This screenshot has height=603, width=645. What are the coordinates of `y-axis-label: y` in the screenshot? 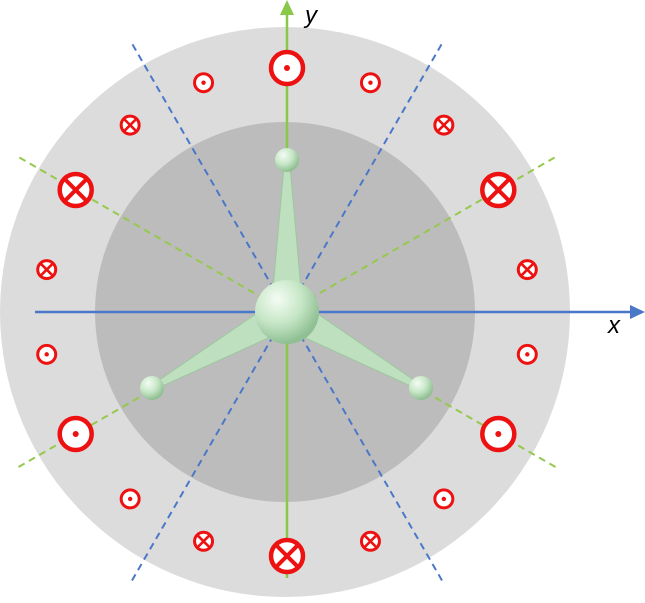 It's located at (311, 15).